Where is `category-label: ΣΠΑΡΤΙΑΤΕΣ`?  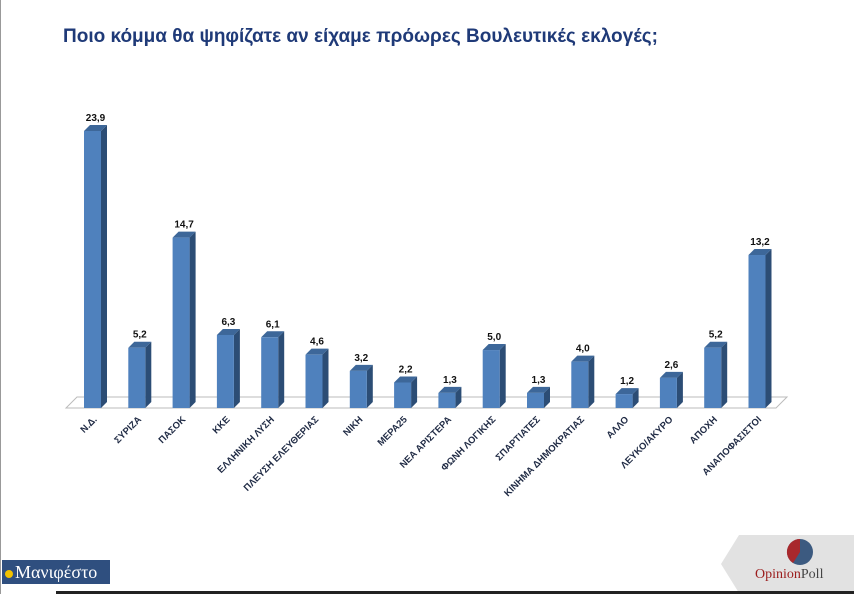
category-label: ΣΠΑΡΤΙΑΤΕΣ is located at coordinates (518, 438).